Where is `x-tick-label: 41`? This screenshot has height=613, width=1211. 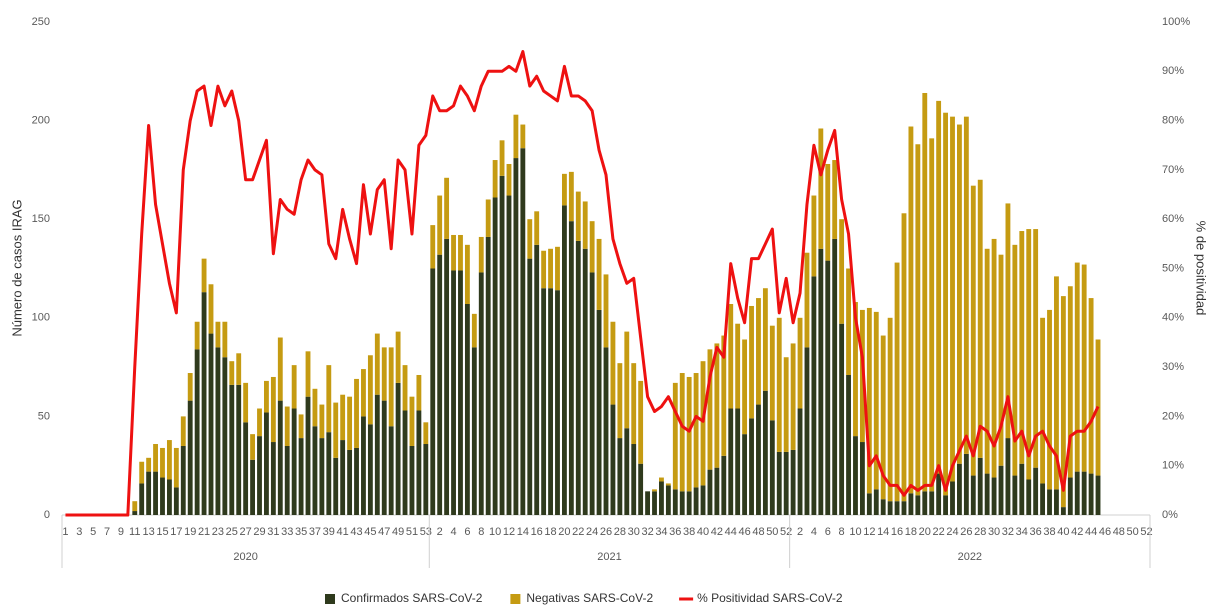
x-tick-label: 41 is located at coordinates (343, 532).